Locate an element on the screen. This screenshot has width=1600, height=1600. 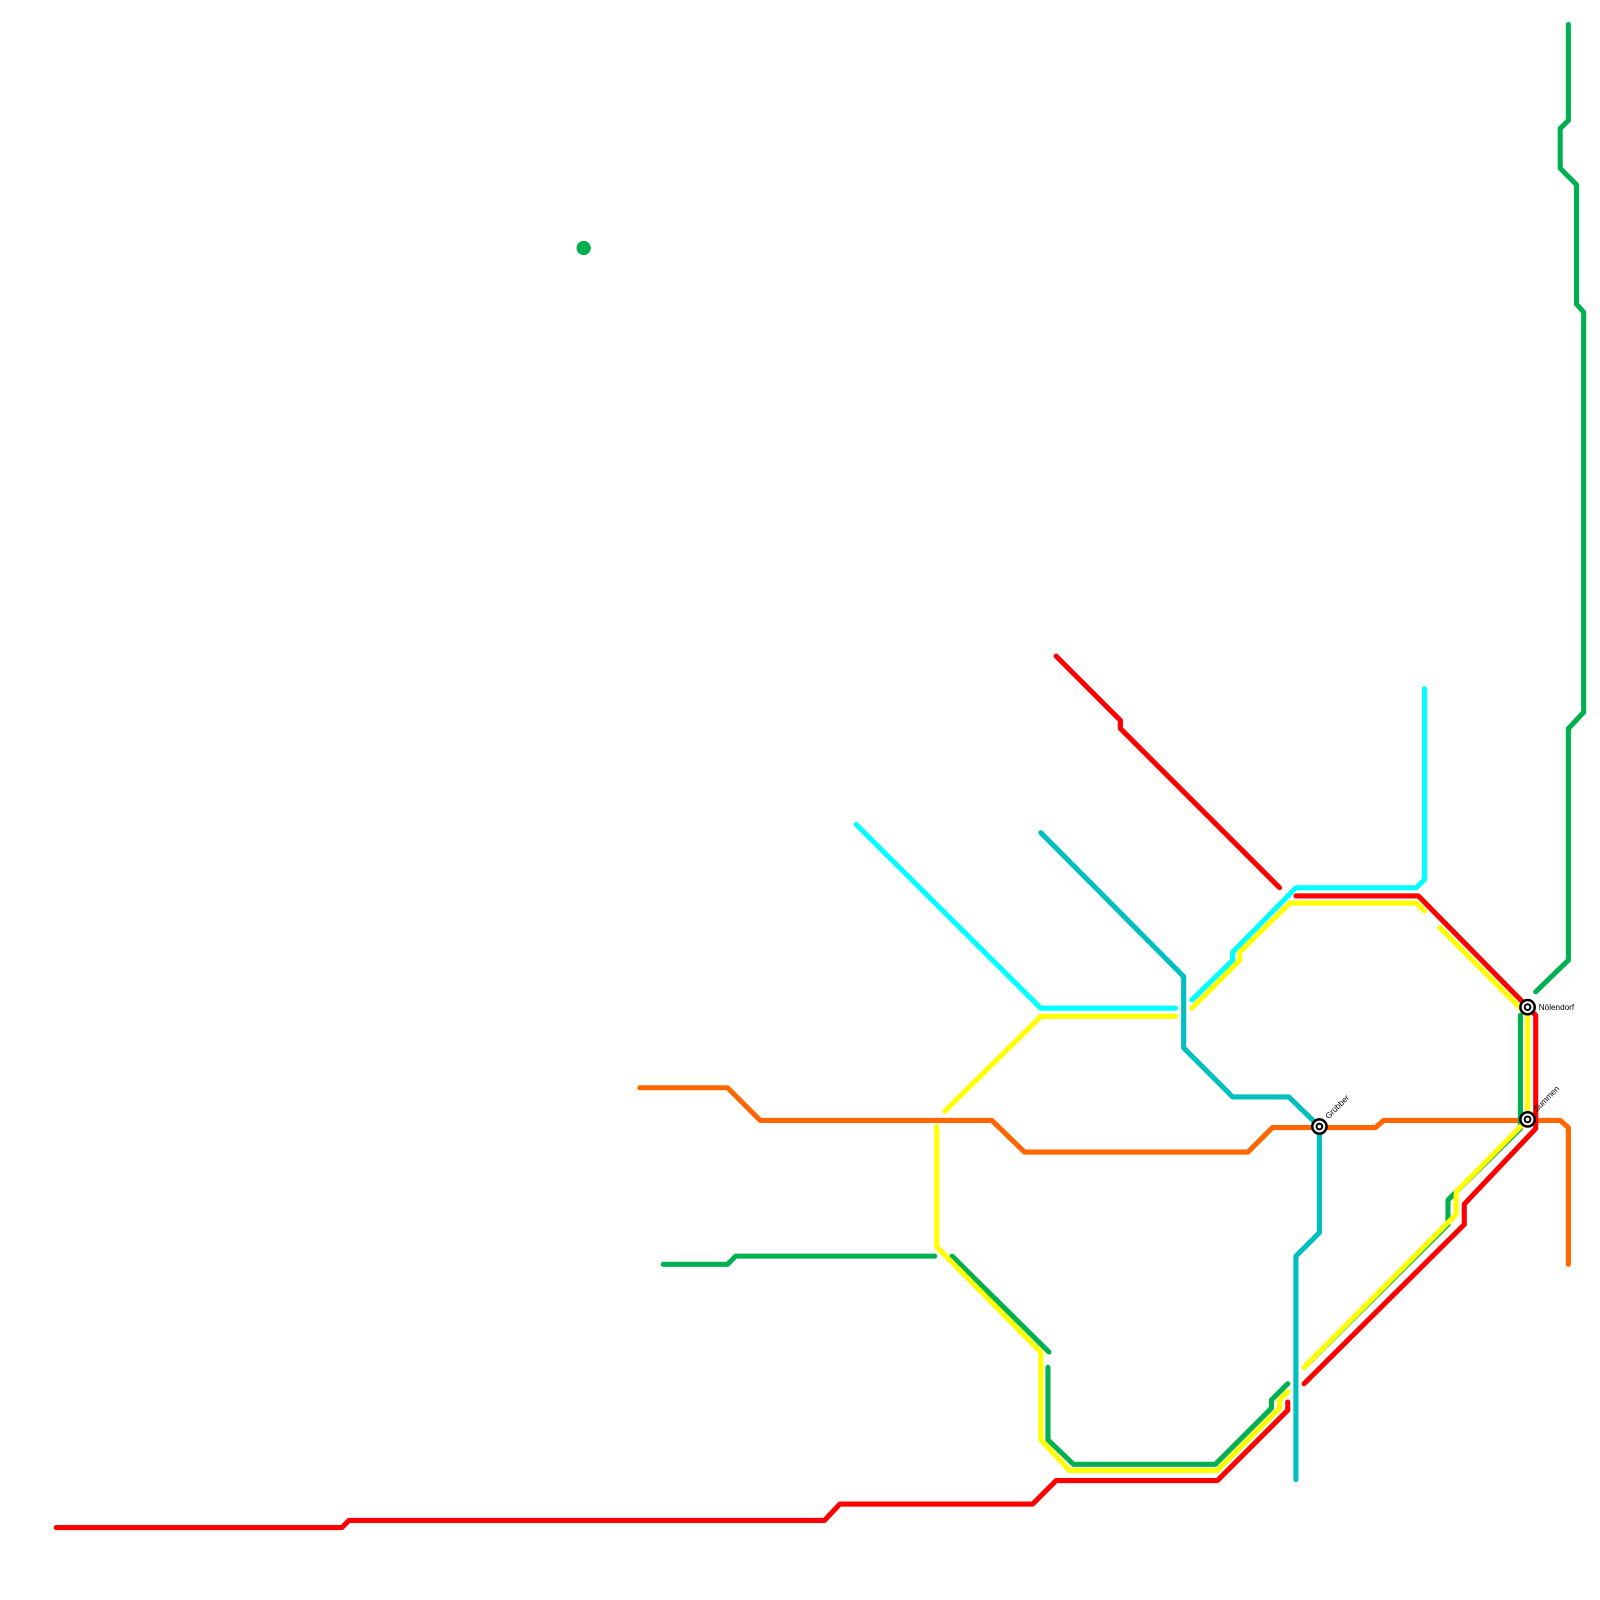
orange-line-segment is located at coordinates (1104, 1176).